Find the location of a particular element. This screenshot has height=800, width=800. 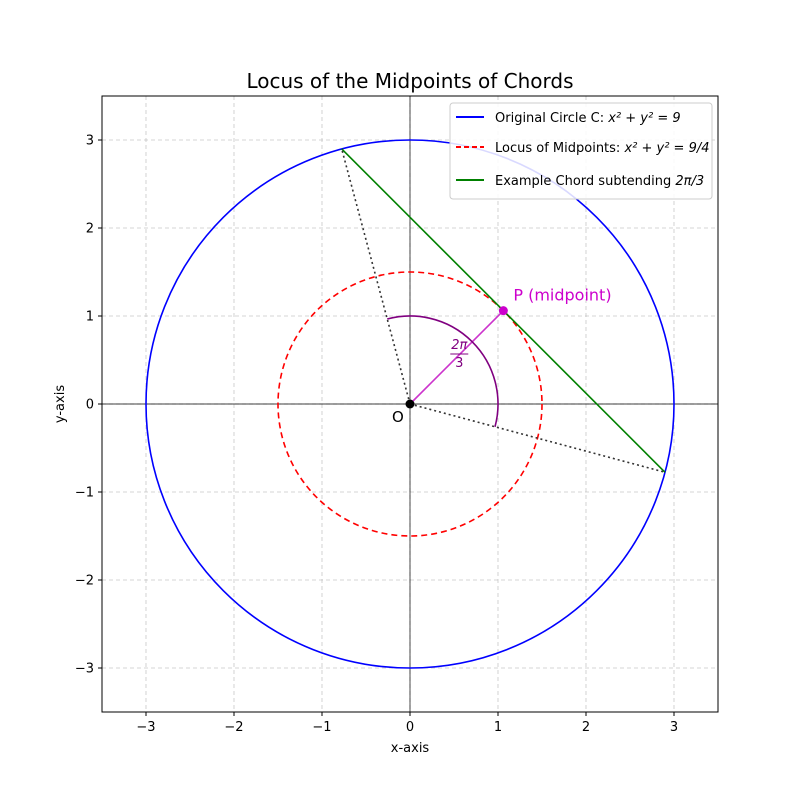

legend-label: Example Chord subtending 2π/3 is located at coordinates (599, 181).